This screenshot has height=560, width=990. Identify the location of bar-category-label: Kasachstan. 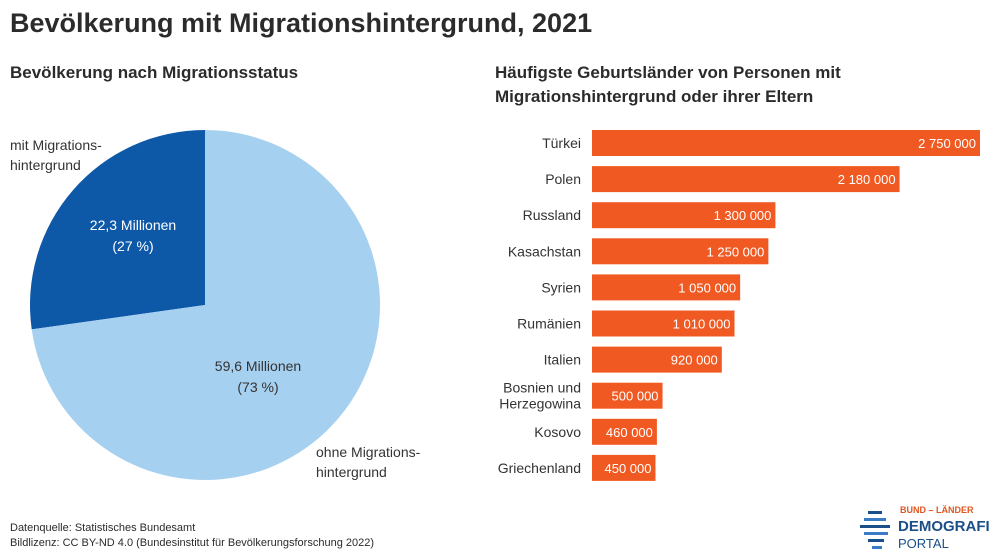
(544, 251).